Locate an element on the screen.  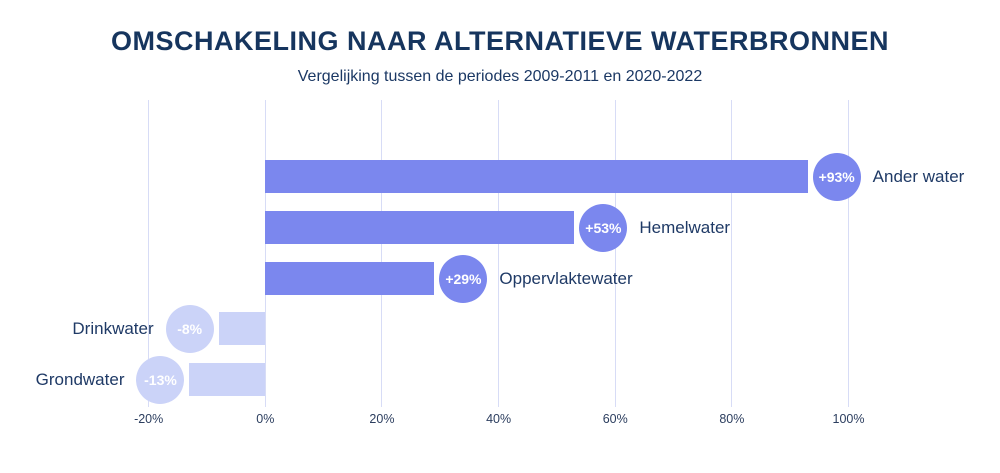
value-badge-grondwater: -13% is located at coordinates (160, 379).